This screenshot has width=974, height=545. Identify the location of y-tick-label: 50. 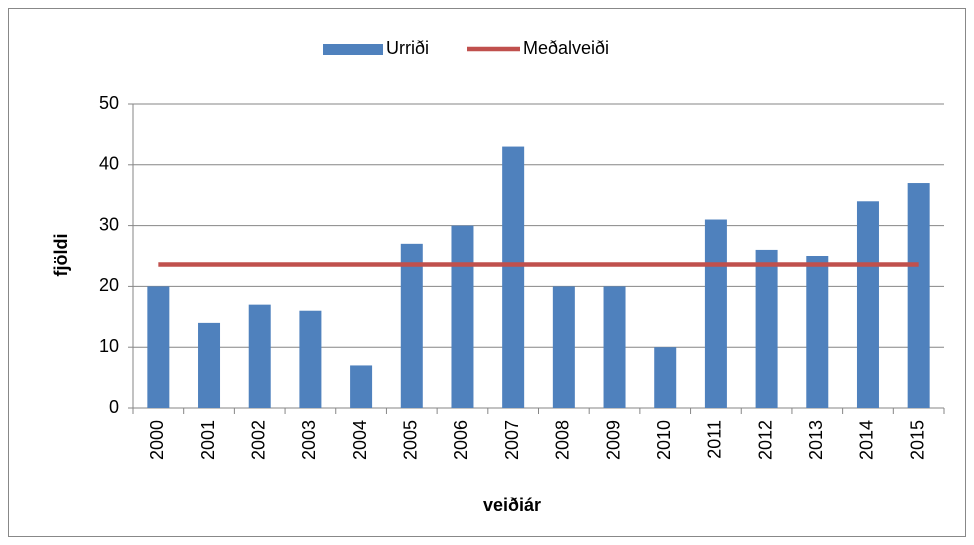
(109, 103).